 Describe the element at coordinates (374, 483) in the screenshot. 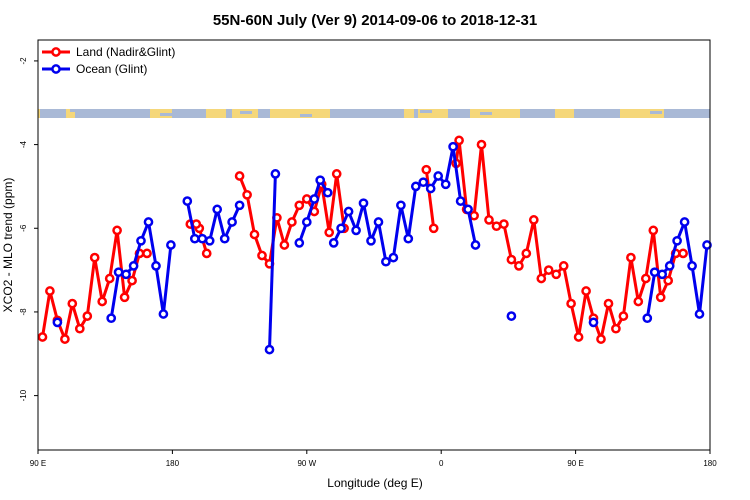

I see `x-axis-label: Longitude (deg E)` at that location.